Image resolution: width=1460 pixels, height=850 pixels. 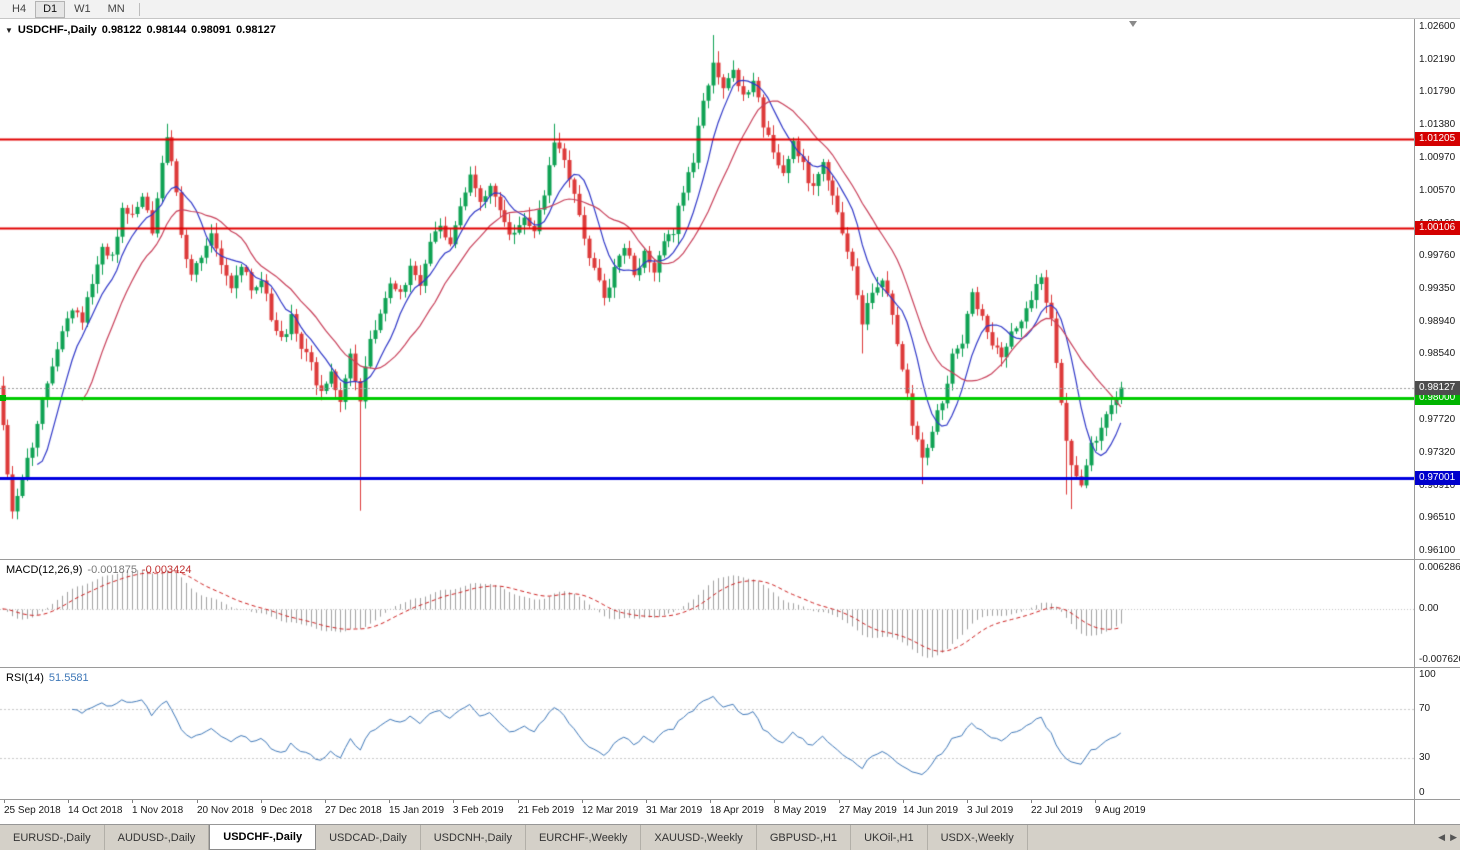 I want to click on date-label: 27 Dec 2018, so click(x=353, y=810).